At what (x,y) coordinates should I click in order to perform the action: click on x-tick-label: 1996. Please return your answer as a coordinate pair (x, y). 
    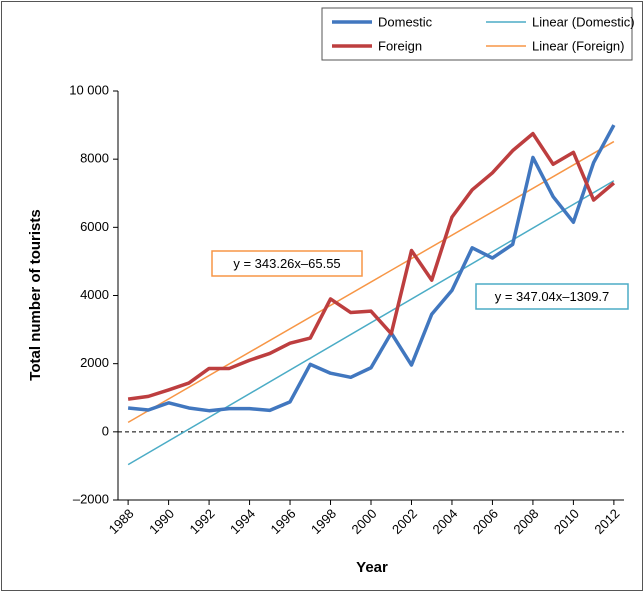
    Looking at the image, I should click on (283, 521).